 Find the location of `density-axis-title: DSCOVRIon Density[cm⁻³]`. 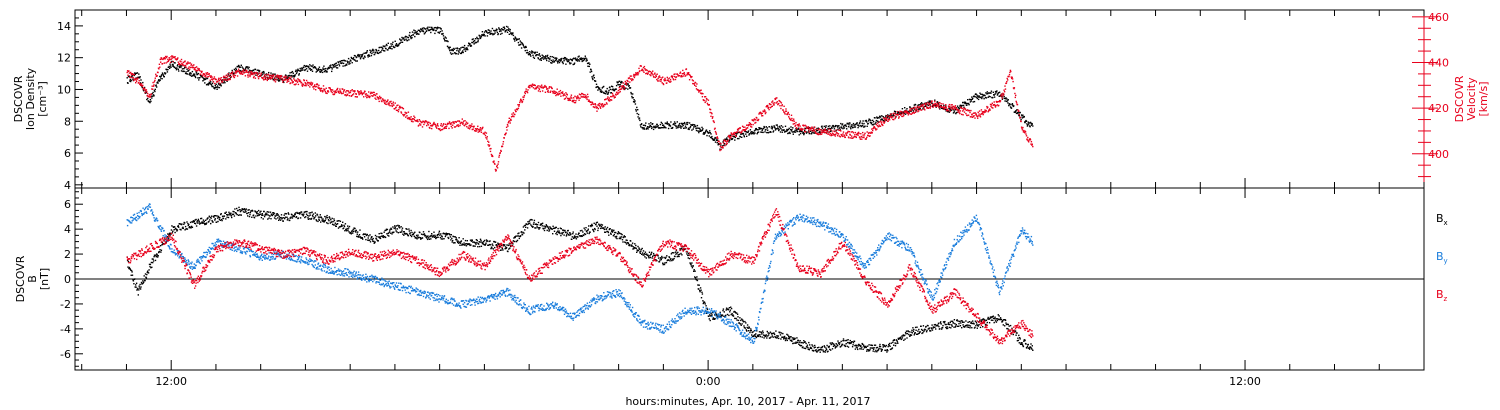

density-axis-title: DSCOVRIon Density[cm⁻³] is located at coordinates (30, 98).